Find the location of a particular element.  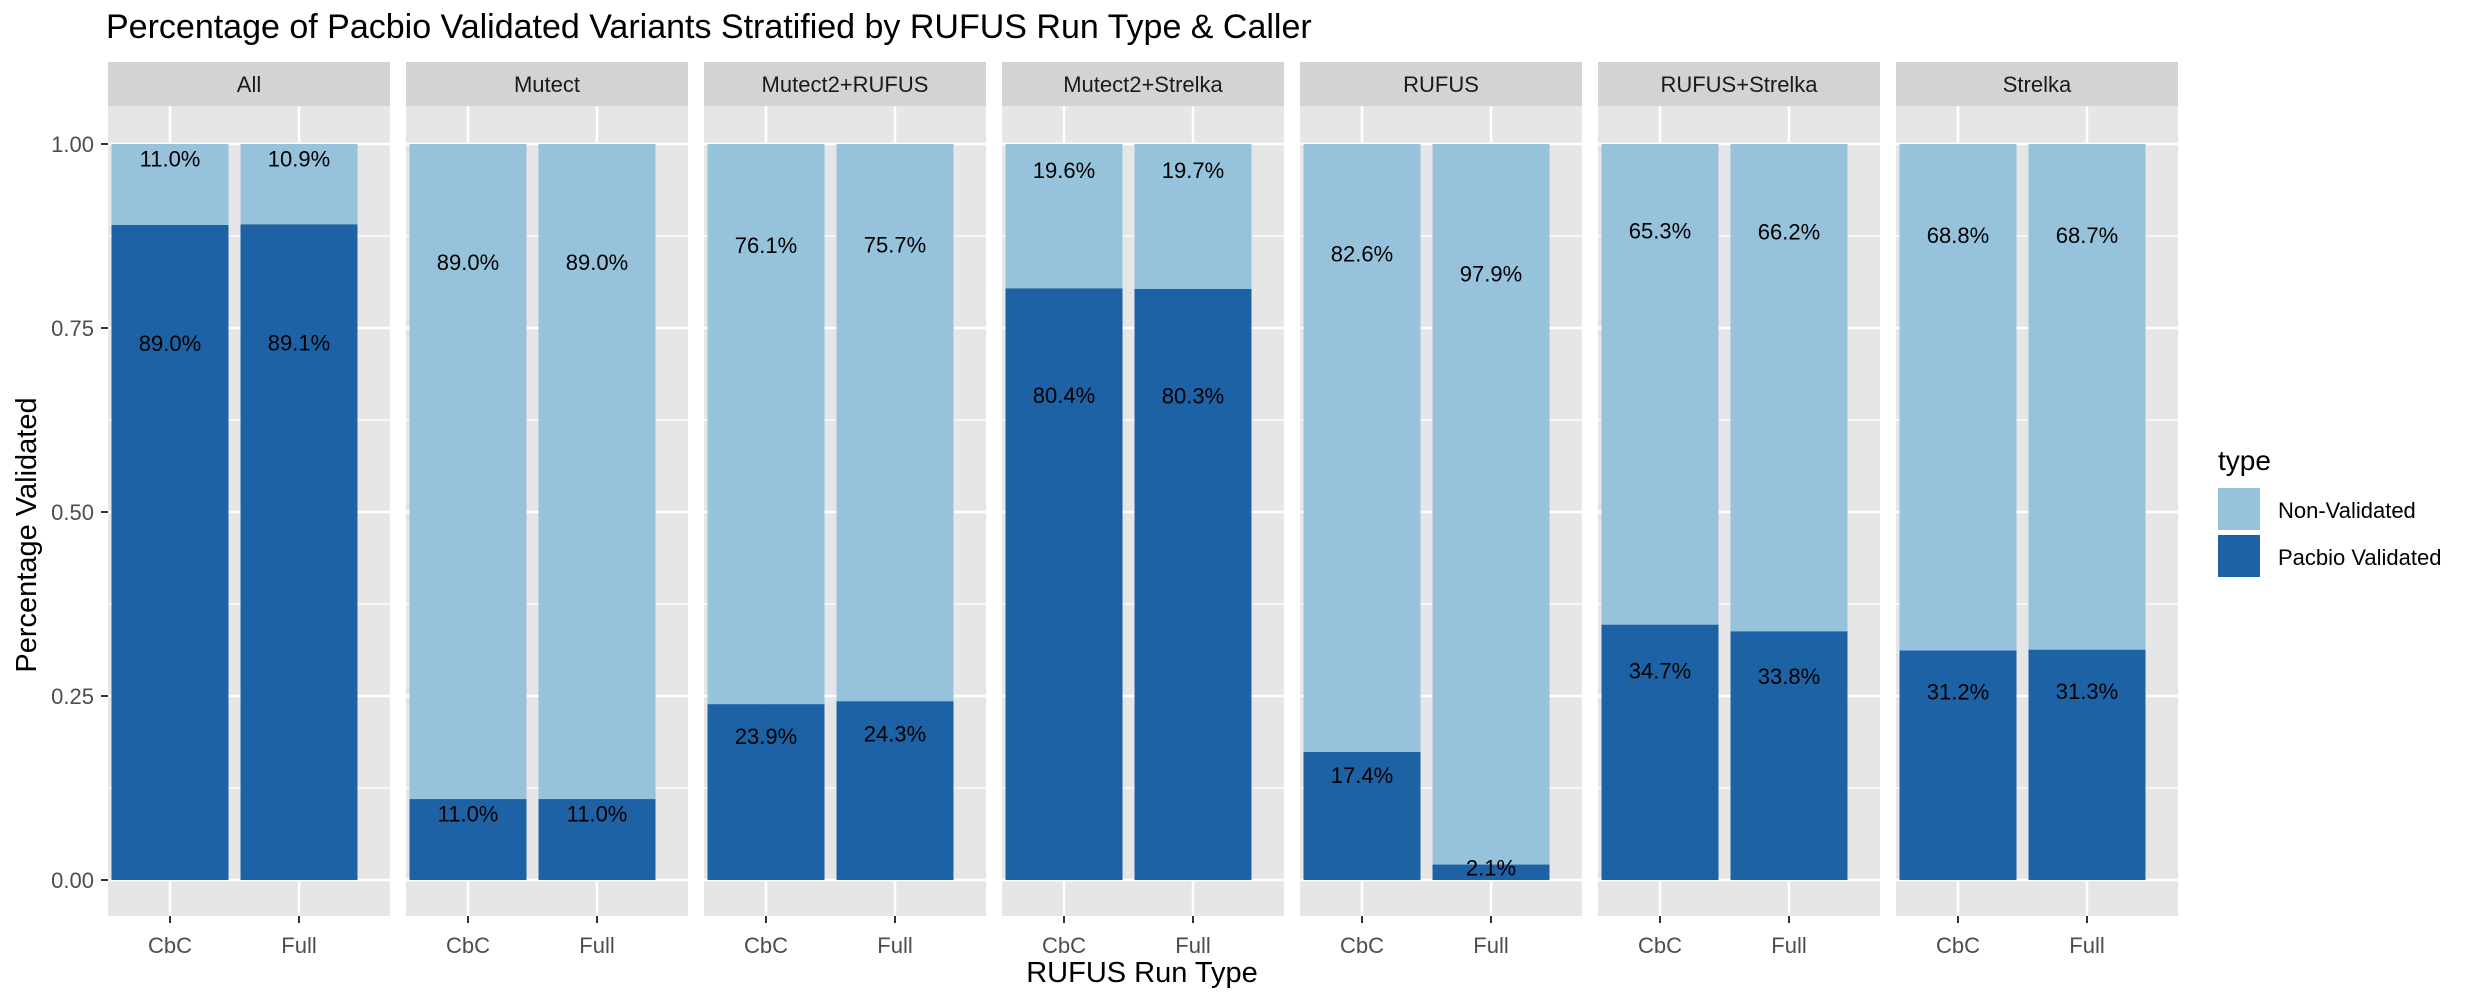

data-label-non-validated: 68.8% is located at coordinates (1958, 235).